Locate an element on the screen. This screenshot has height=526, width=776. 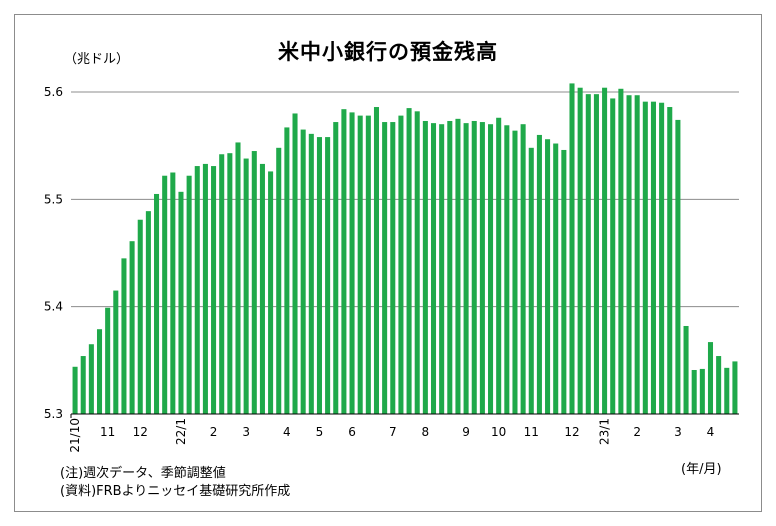
source-line: (資料)FRBよりニッセイ基礎研究所作成 is located at coordinates (175, 491).